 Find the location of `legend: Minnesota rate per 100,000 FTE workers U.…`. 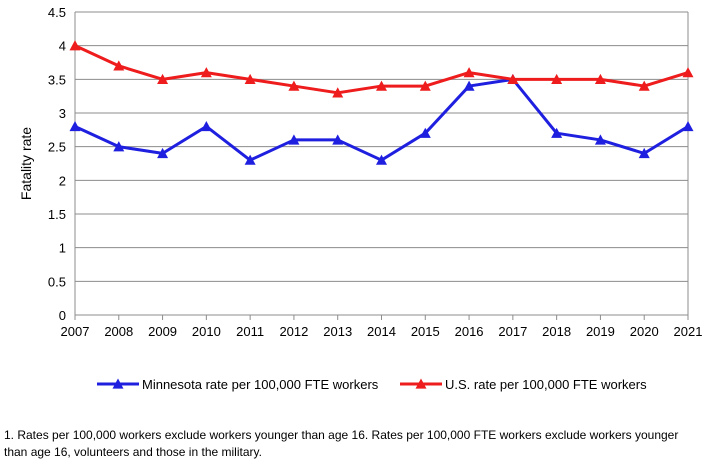

legend: Minnesota rate per 100,000 FTE workers U.… is located at coordinates (372, 384).